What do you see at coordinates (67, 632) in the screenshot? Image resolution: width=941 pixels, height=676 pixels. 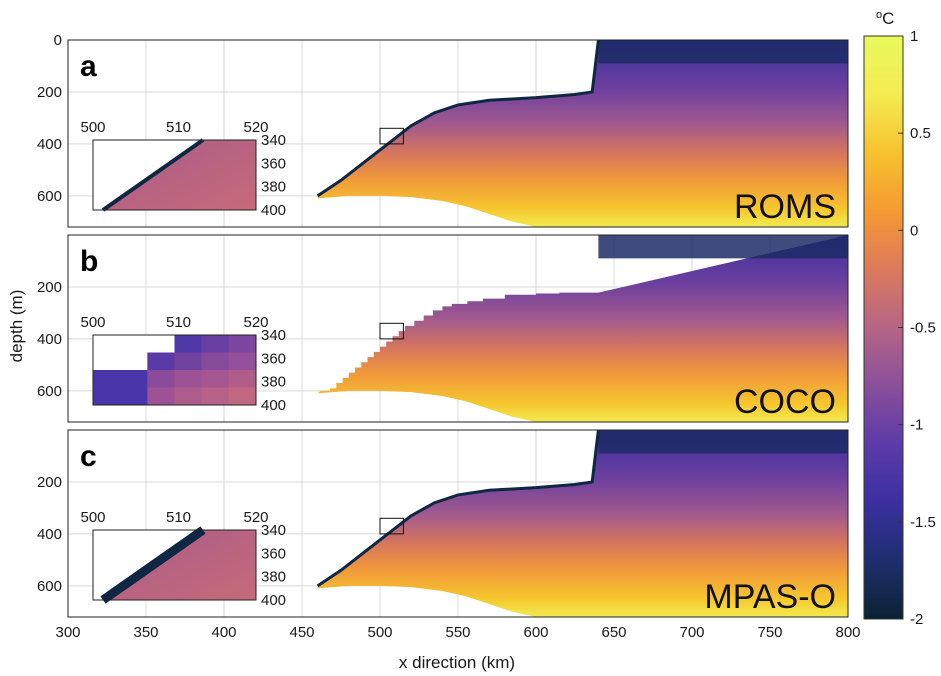 I see `x-tick-label: 300` at bounding box center [67, 632].